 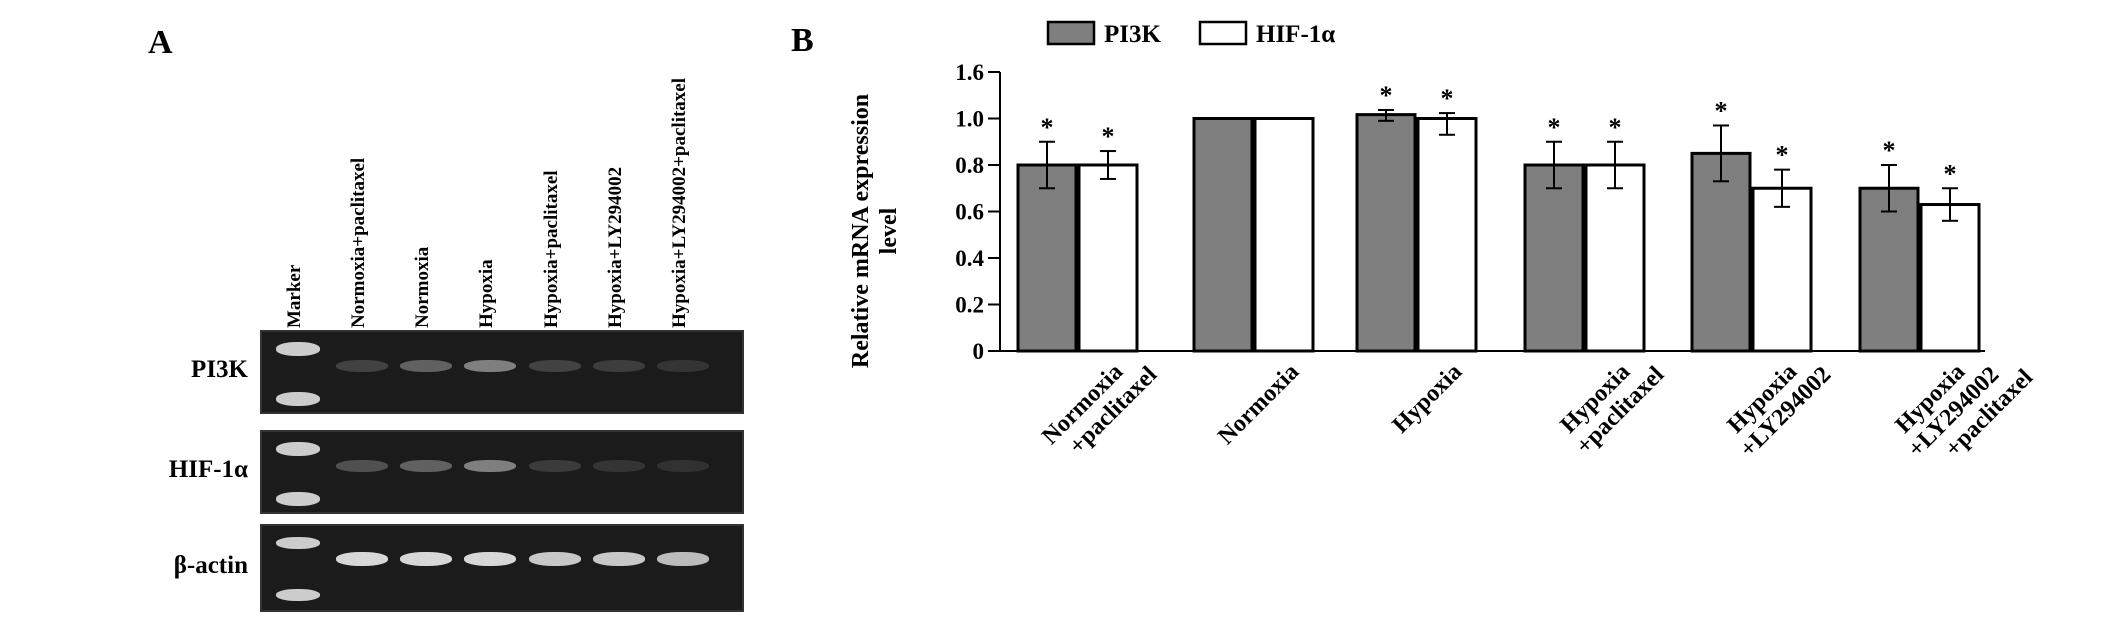 I want to click on x-category-label: Hypoxia+paclitaxel, so click(x=1611, y=401).